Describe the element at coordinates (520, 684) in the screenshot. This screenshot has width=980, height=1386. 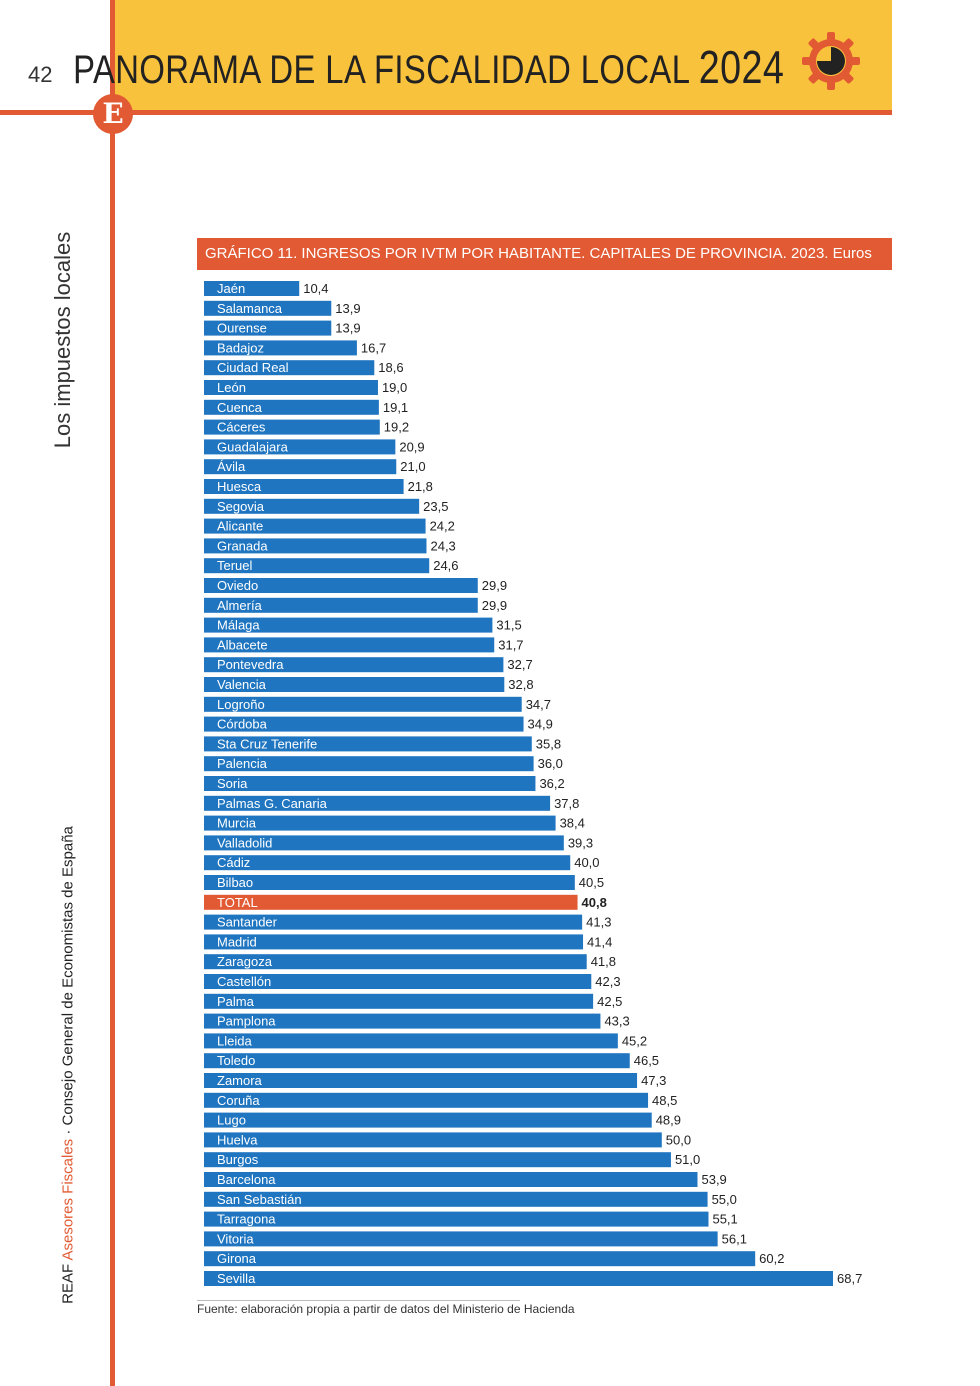
I see `value-label-20: 32,8` at that location.